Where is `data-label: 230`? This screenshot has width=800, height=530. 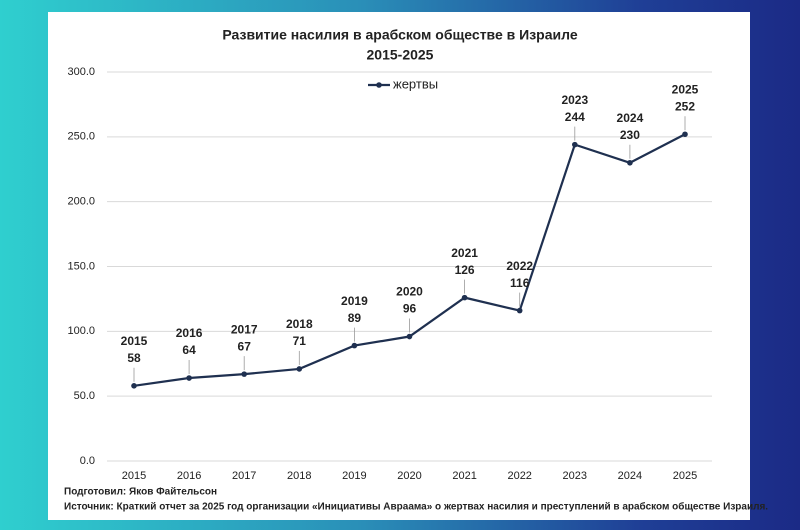 data-label: 230 is located at coordinates (630, 135).